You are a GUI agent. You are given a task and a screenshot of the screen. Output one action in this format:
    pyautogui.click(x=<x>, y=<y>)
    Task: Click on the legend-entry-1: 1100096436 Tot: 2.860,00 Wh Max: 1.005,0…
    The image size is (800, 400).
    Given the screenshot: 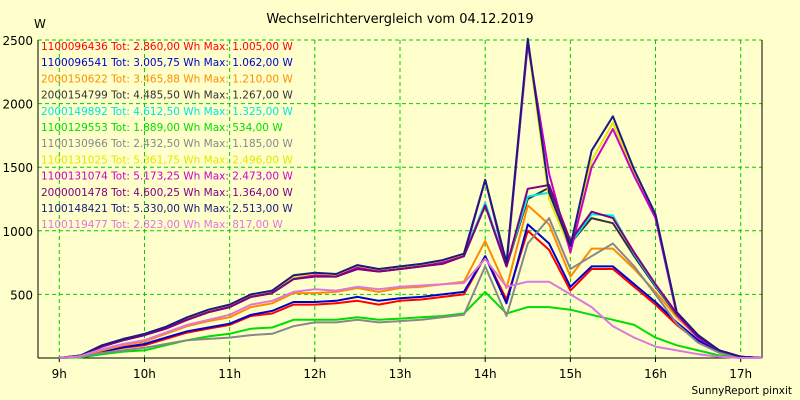 What is the action you would take?
    pyautogui.click(x=167, y=47)
    